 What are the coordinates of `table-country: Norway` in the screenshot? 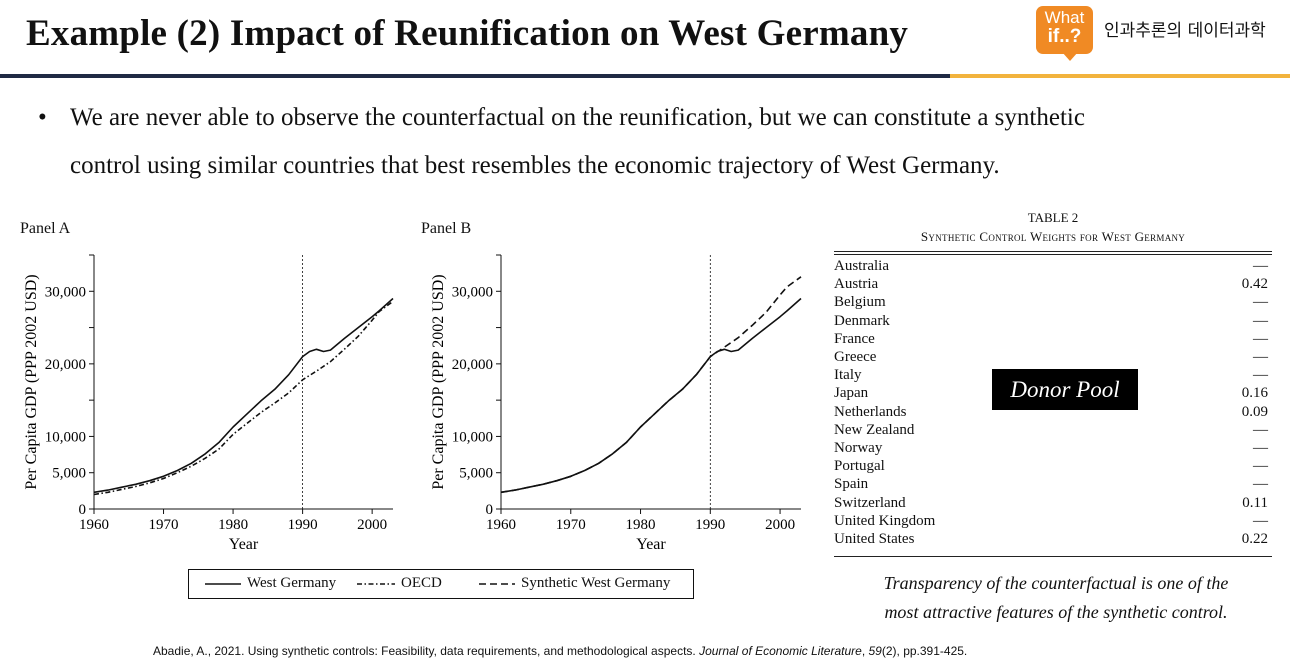 It's located at (858, 448).